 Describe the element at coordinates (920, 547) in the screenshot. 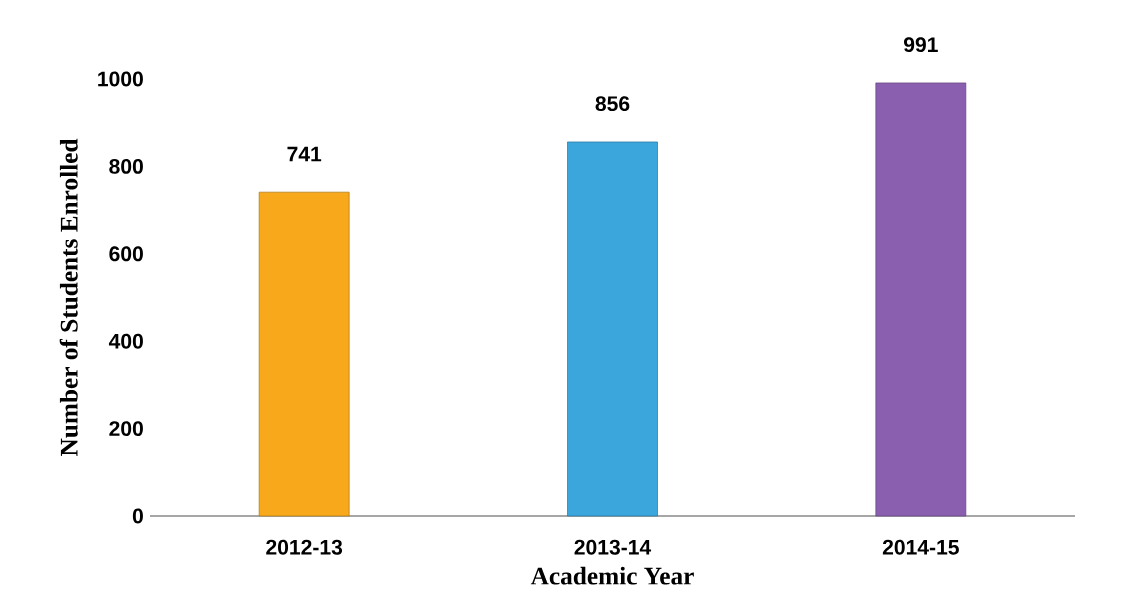

I see `x-tick-label: 2014-15` at that location.